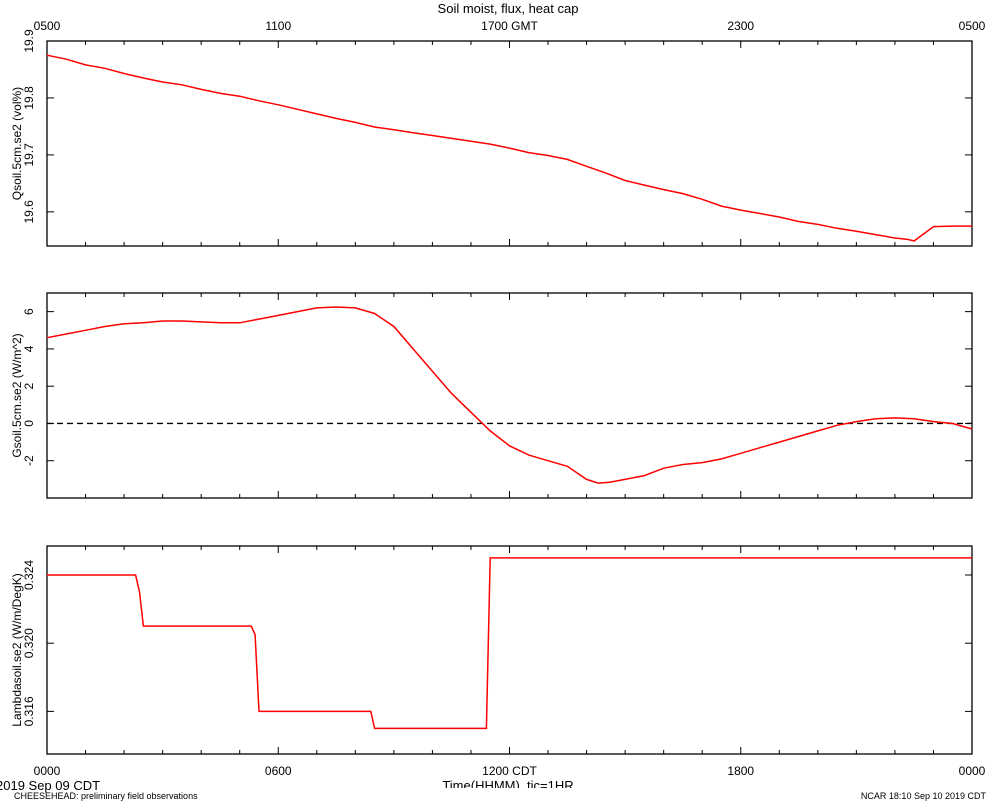 This screenshot has width=1000, height=801. Describe the element at coordinates (29, 155) in the screenshot. I see `y-tick-label: 19.7` at that location.